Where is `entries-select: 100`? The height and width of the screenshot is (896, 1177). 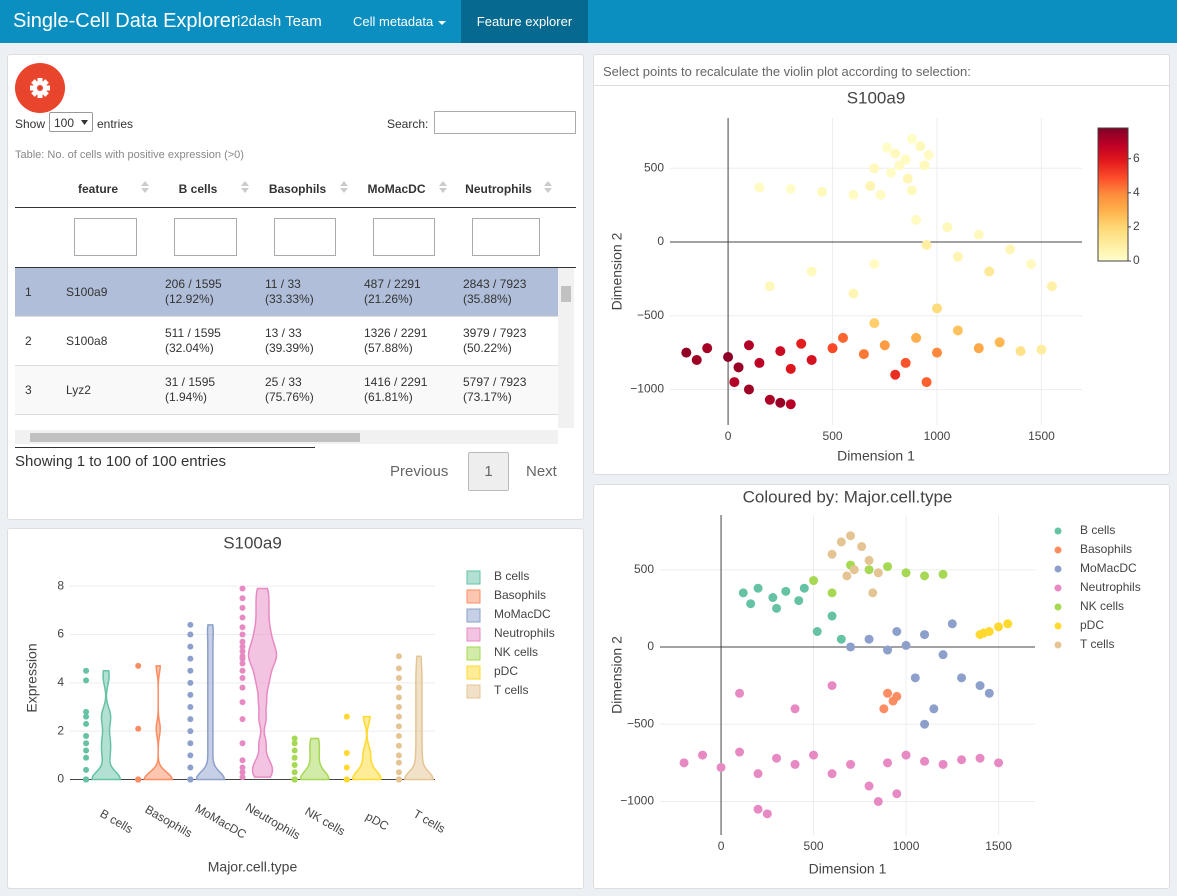 entries-select: 100 is located at coordinates (71, 122).